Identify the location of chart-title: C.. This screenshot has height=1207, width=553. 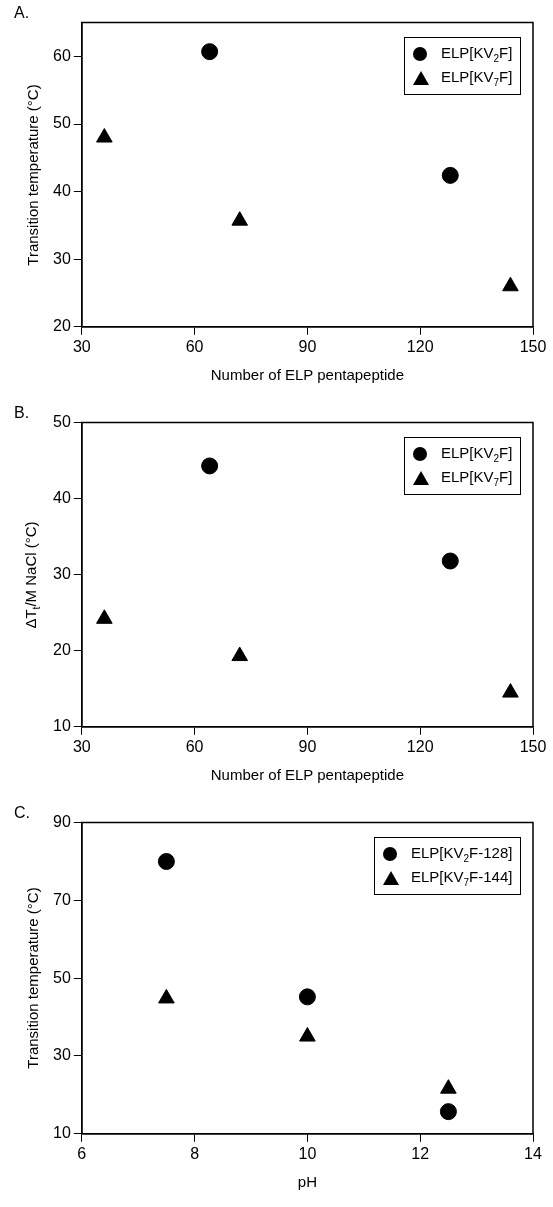
(22, 813).